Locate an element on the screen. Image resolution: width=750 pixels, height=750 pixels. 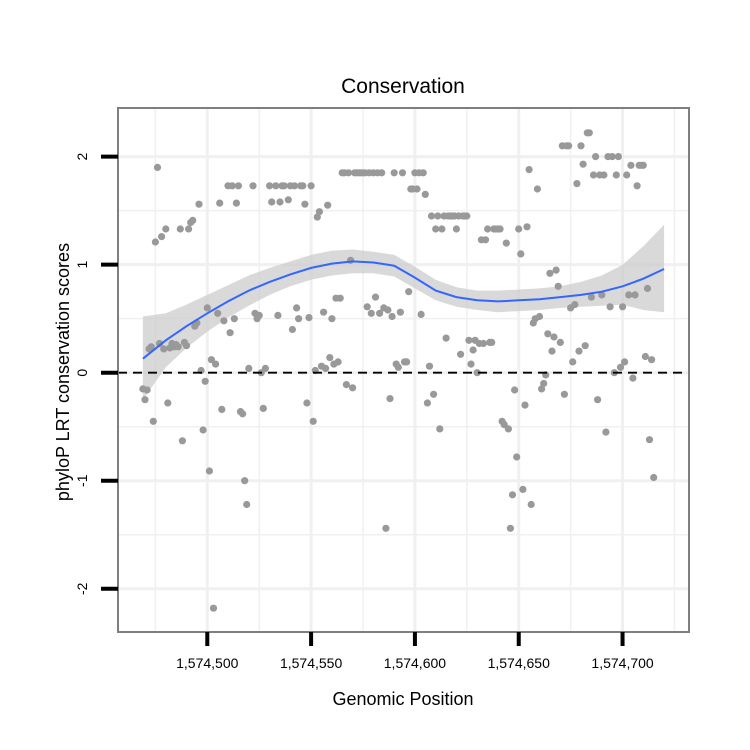
x-tick-label: 1,574,500 is located at coordinates (207, 663).